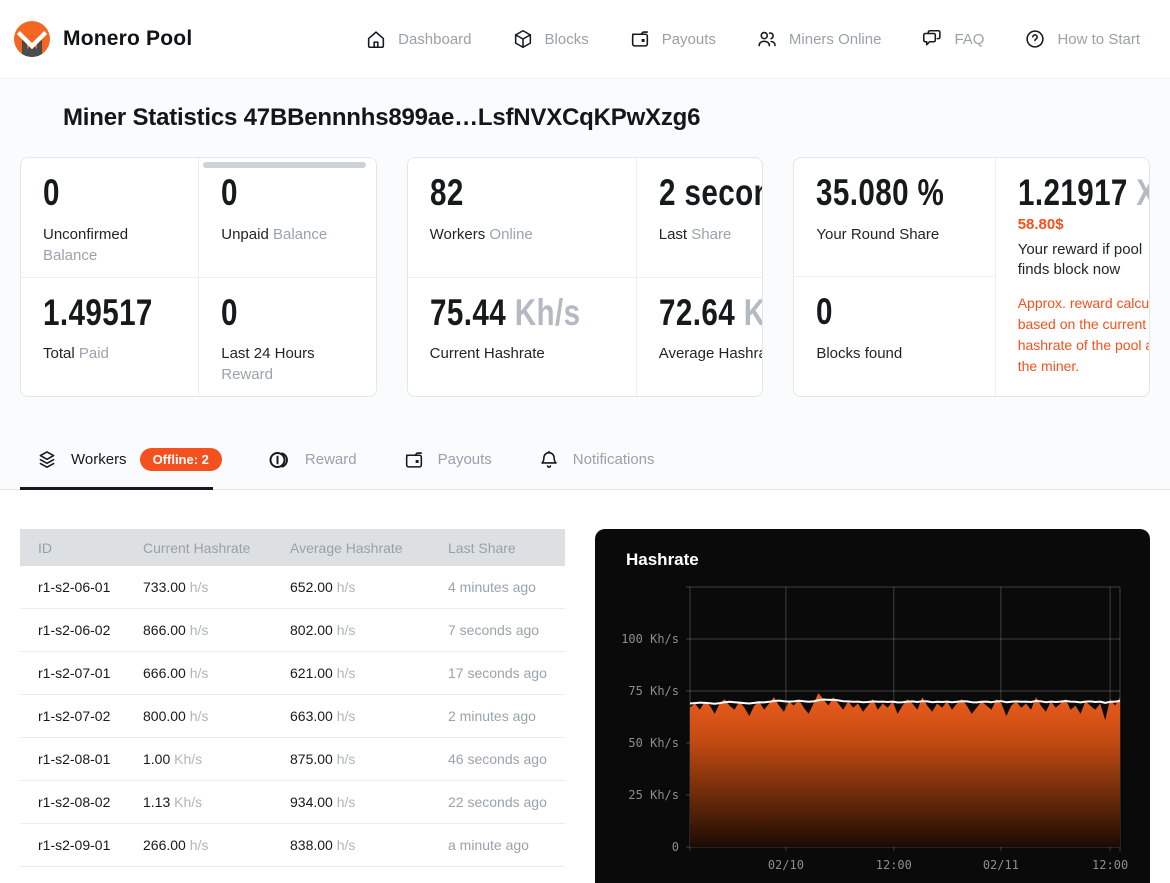  What do you see at coordinates (767, 39) in the screenshot?
I see `miners-icon` at bounding box center [767, 39].